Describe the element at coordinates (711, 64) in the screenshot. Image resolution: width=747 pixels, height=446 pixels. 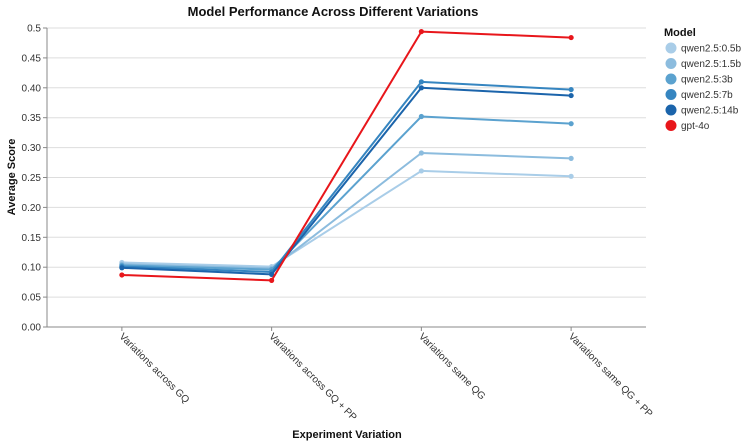
I see `legend-label: qwen2.5:1.5b` at that location.